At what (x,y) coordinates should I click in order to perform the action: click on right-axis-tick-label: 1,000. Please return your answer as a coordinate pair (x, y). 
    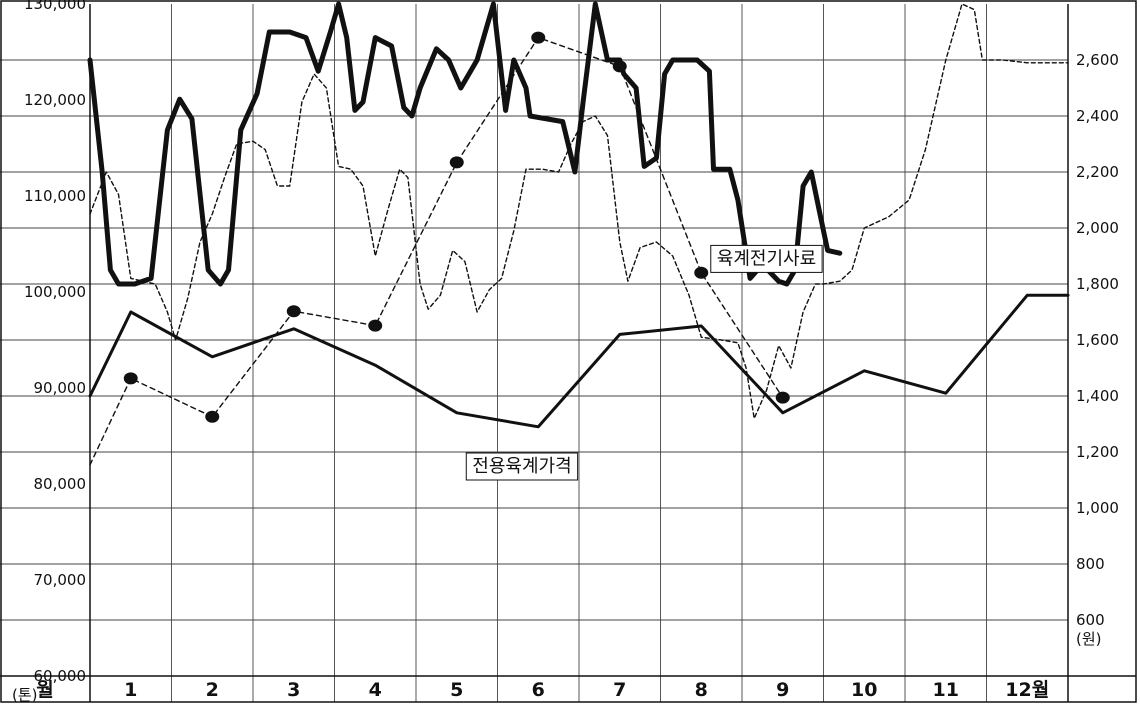
    Looking at the image, I should click on (1097, 508).